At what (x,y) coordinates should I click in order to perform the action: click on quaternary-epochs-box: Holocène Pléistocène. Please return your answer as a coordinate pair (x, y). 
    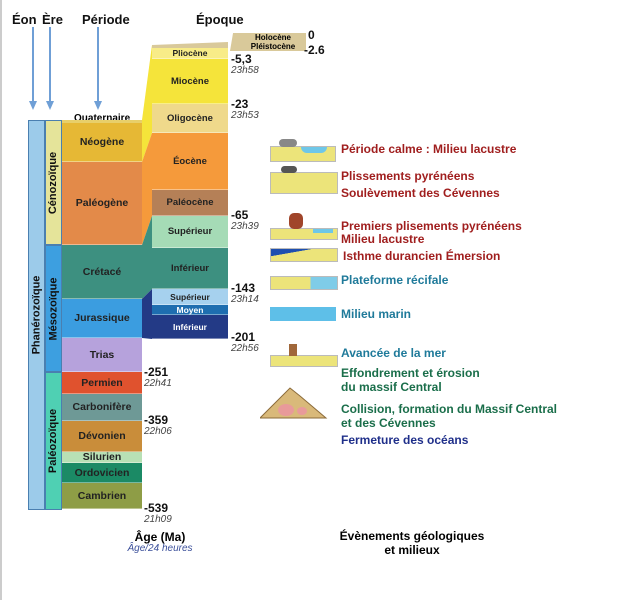
    Looking at the image, I should click on (268, 42).